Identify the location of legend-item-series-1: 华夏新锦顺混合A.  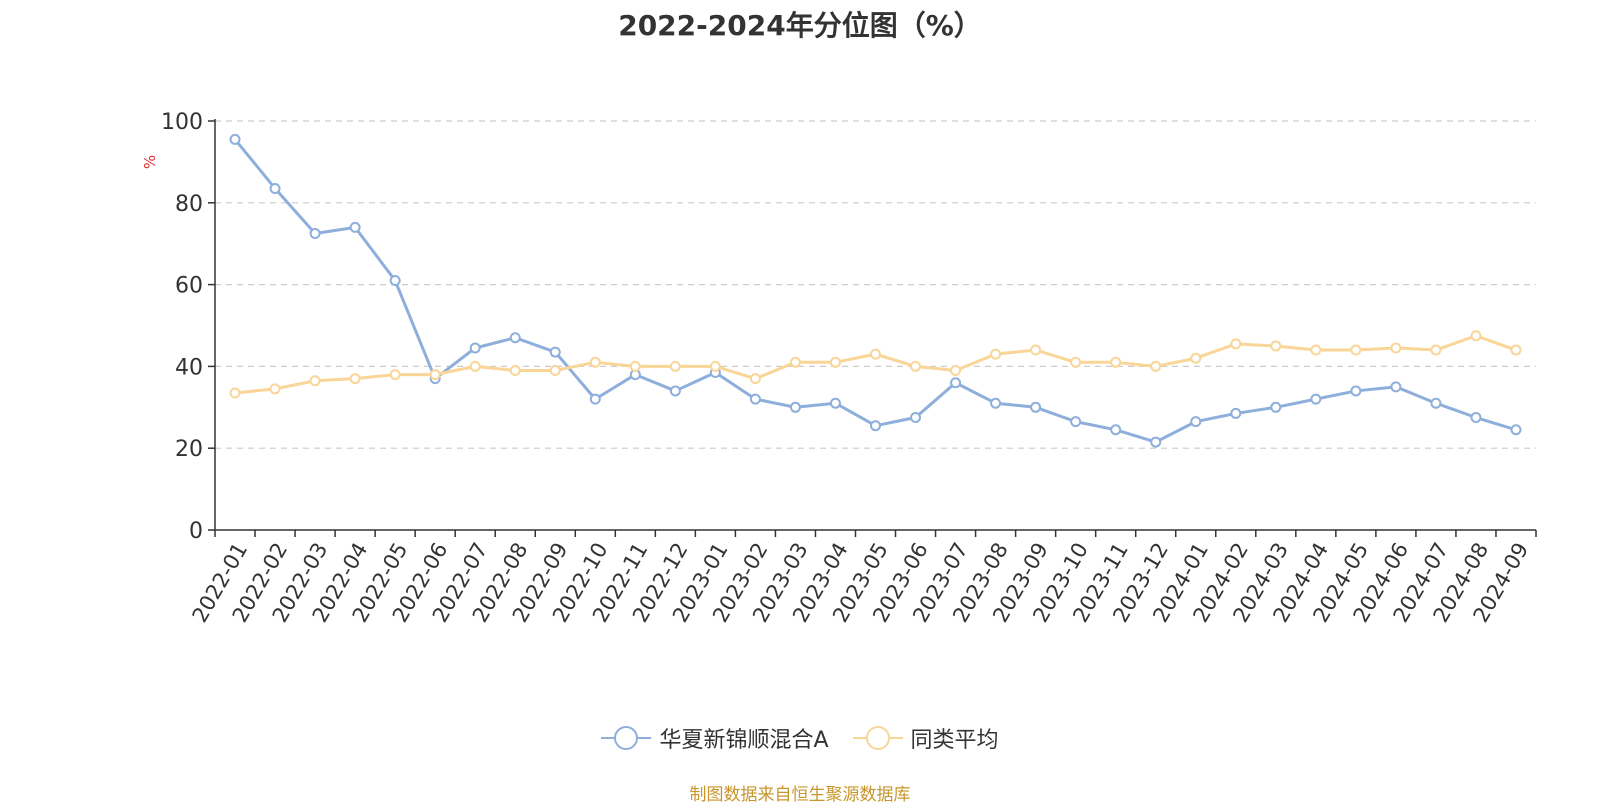
(715, 738).